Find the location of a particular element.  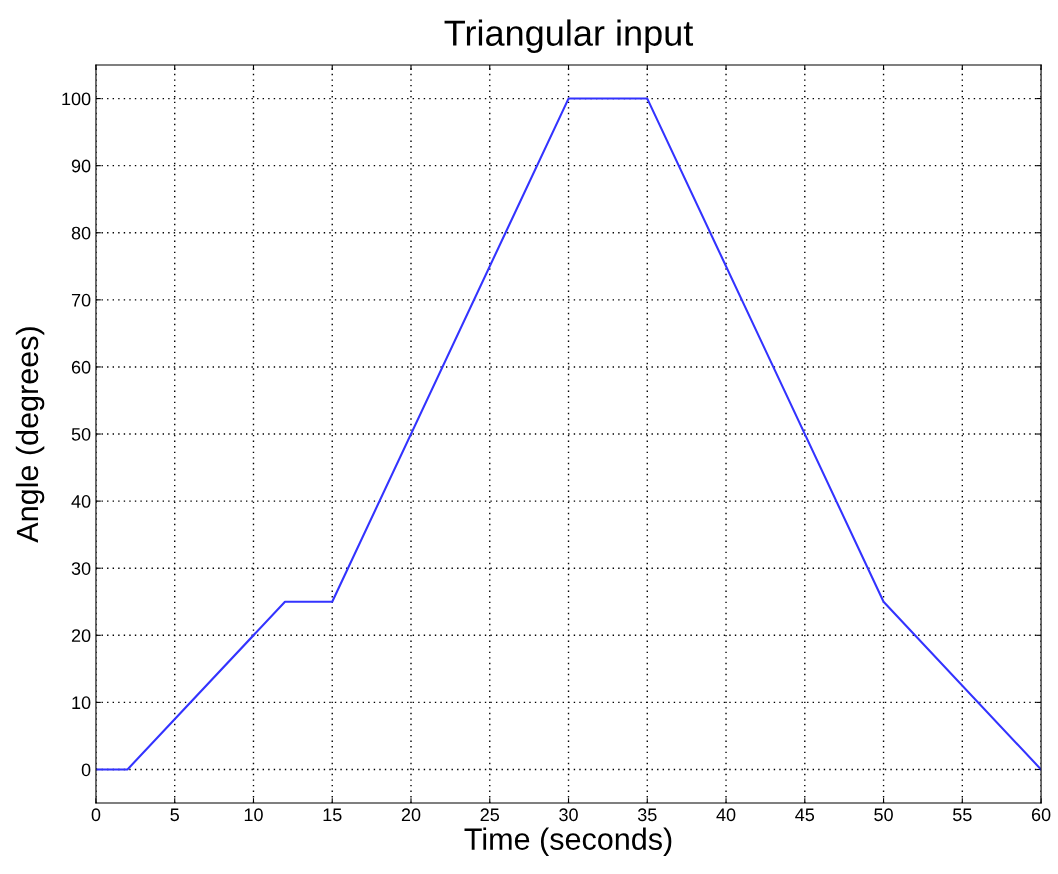

x-tick-label: 30 is located at coordinates (568, 815).